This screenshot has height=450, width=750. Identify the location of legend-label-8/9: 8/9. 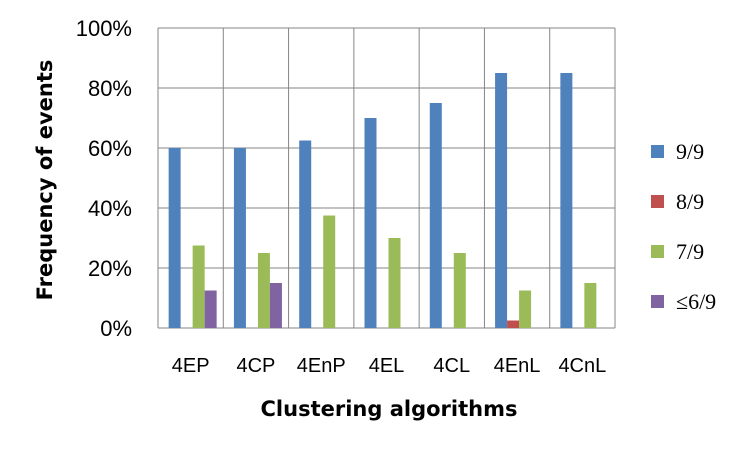
(690, 201).